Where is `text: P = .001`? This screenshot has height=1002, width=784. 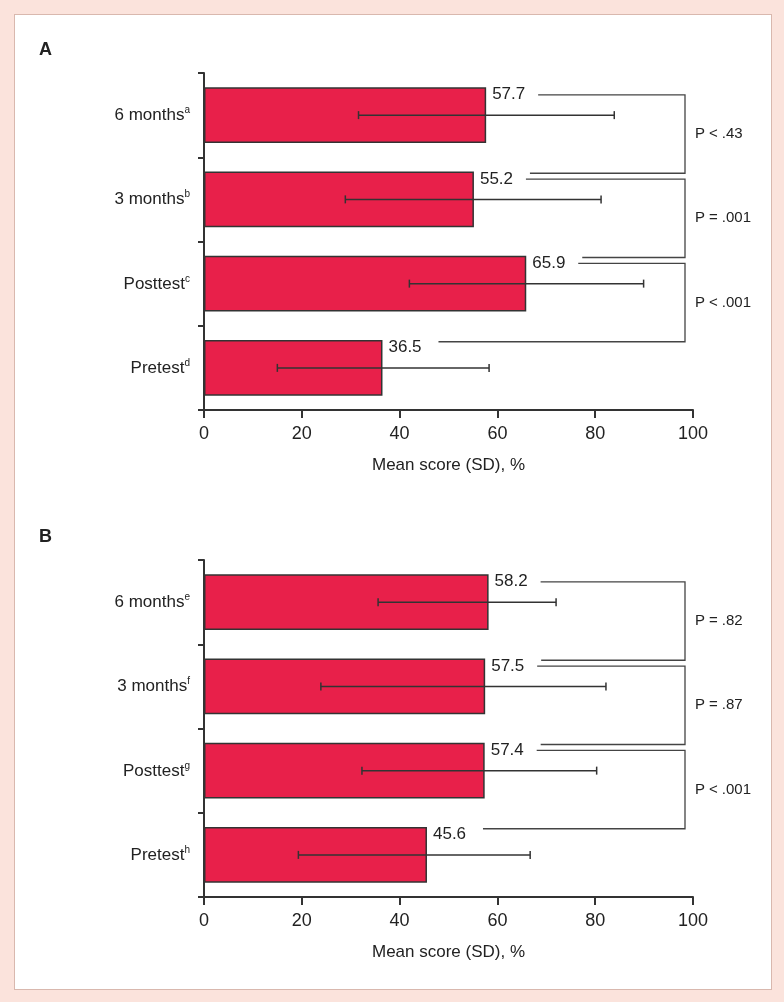
text: P = .001 is located at coordinates (723, 217).